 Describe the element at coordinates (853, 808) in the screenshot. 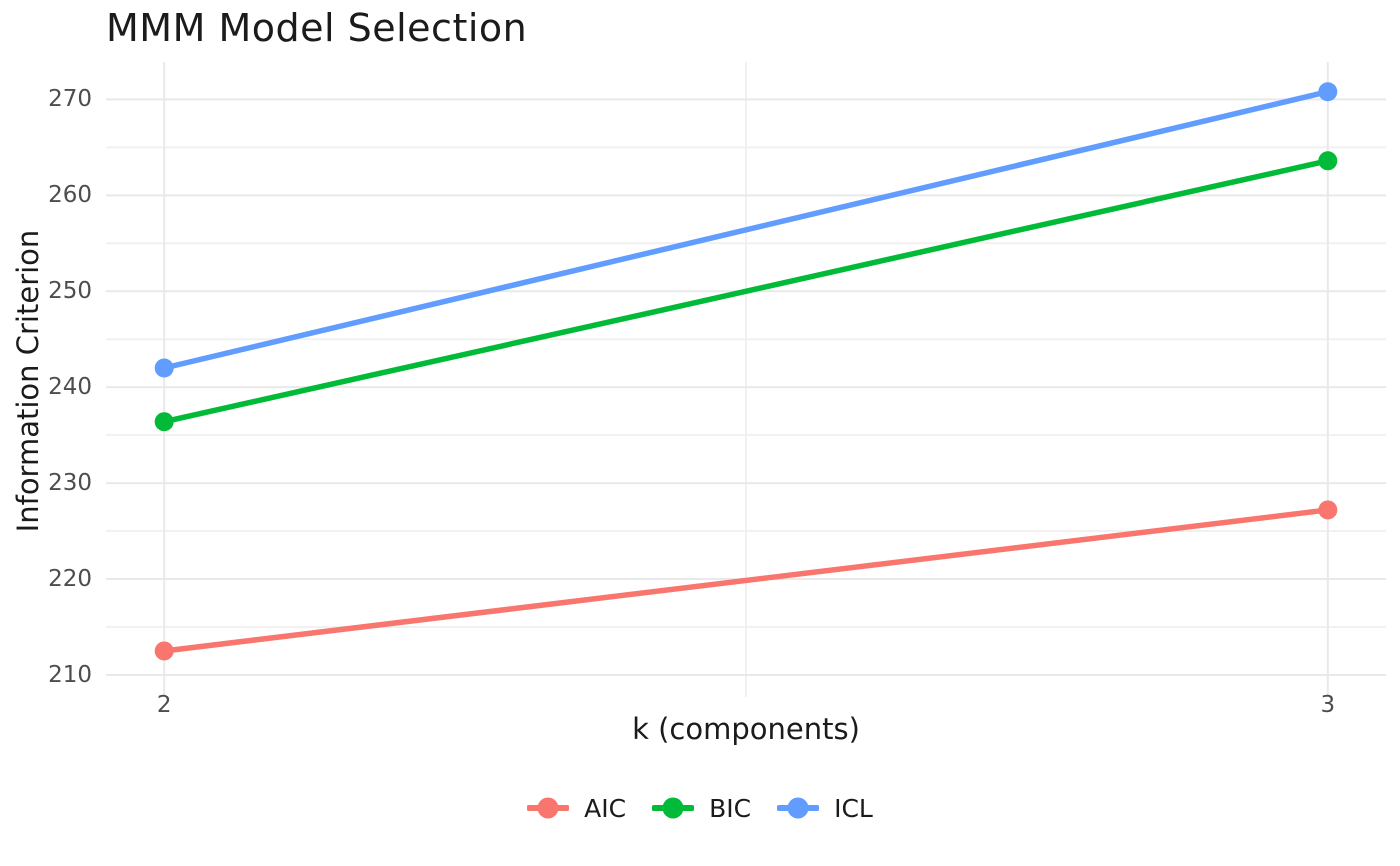

I see `legend-label: ICL` at that location.